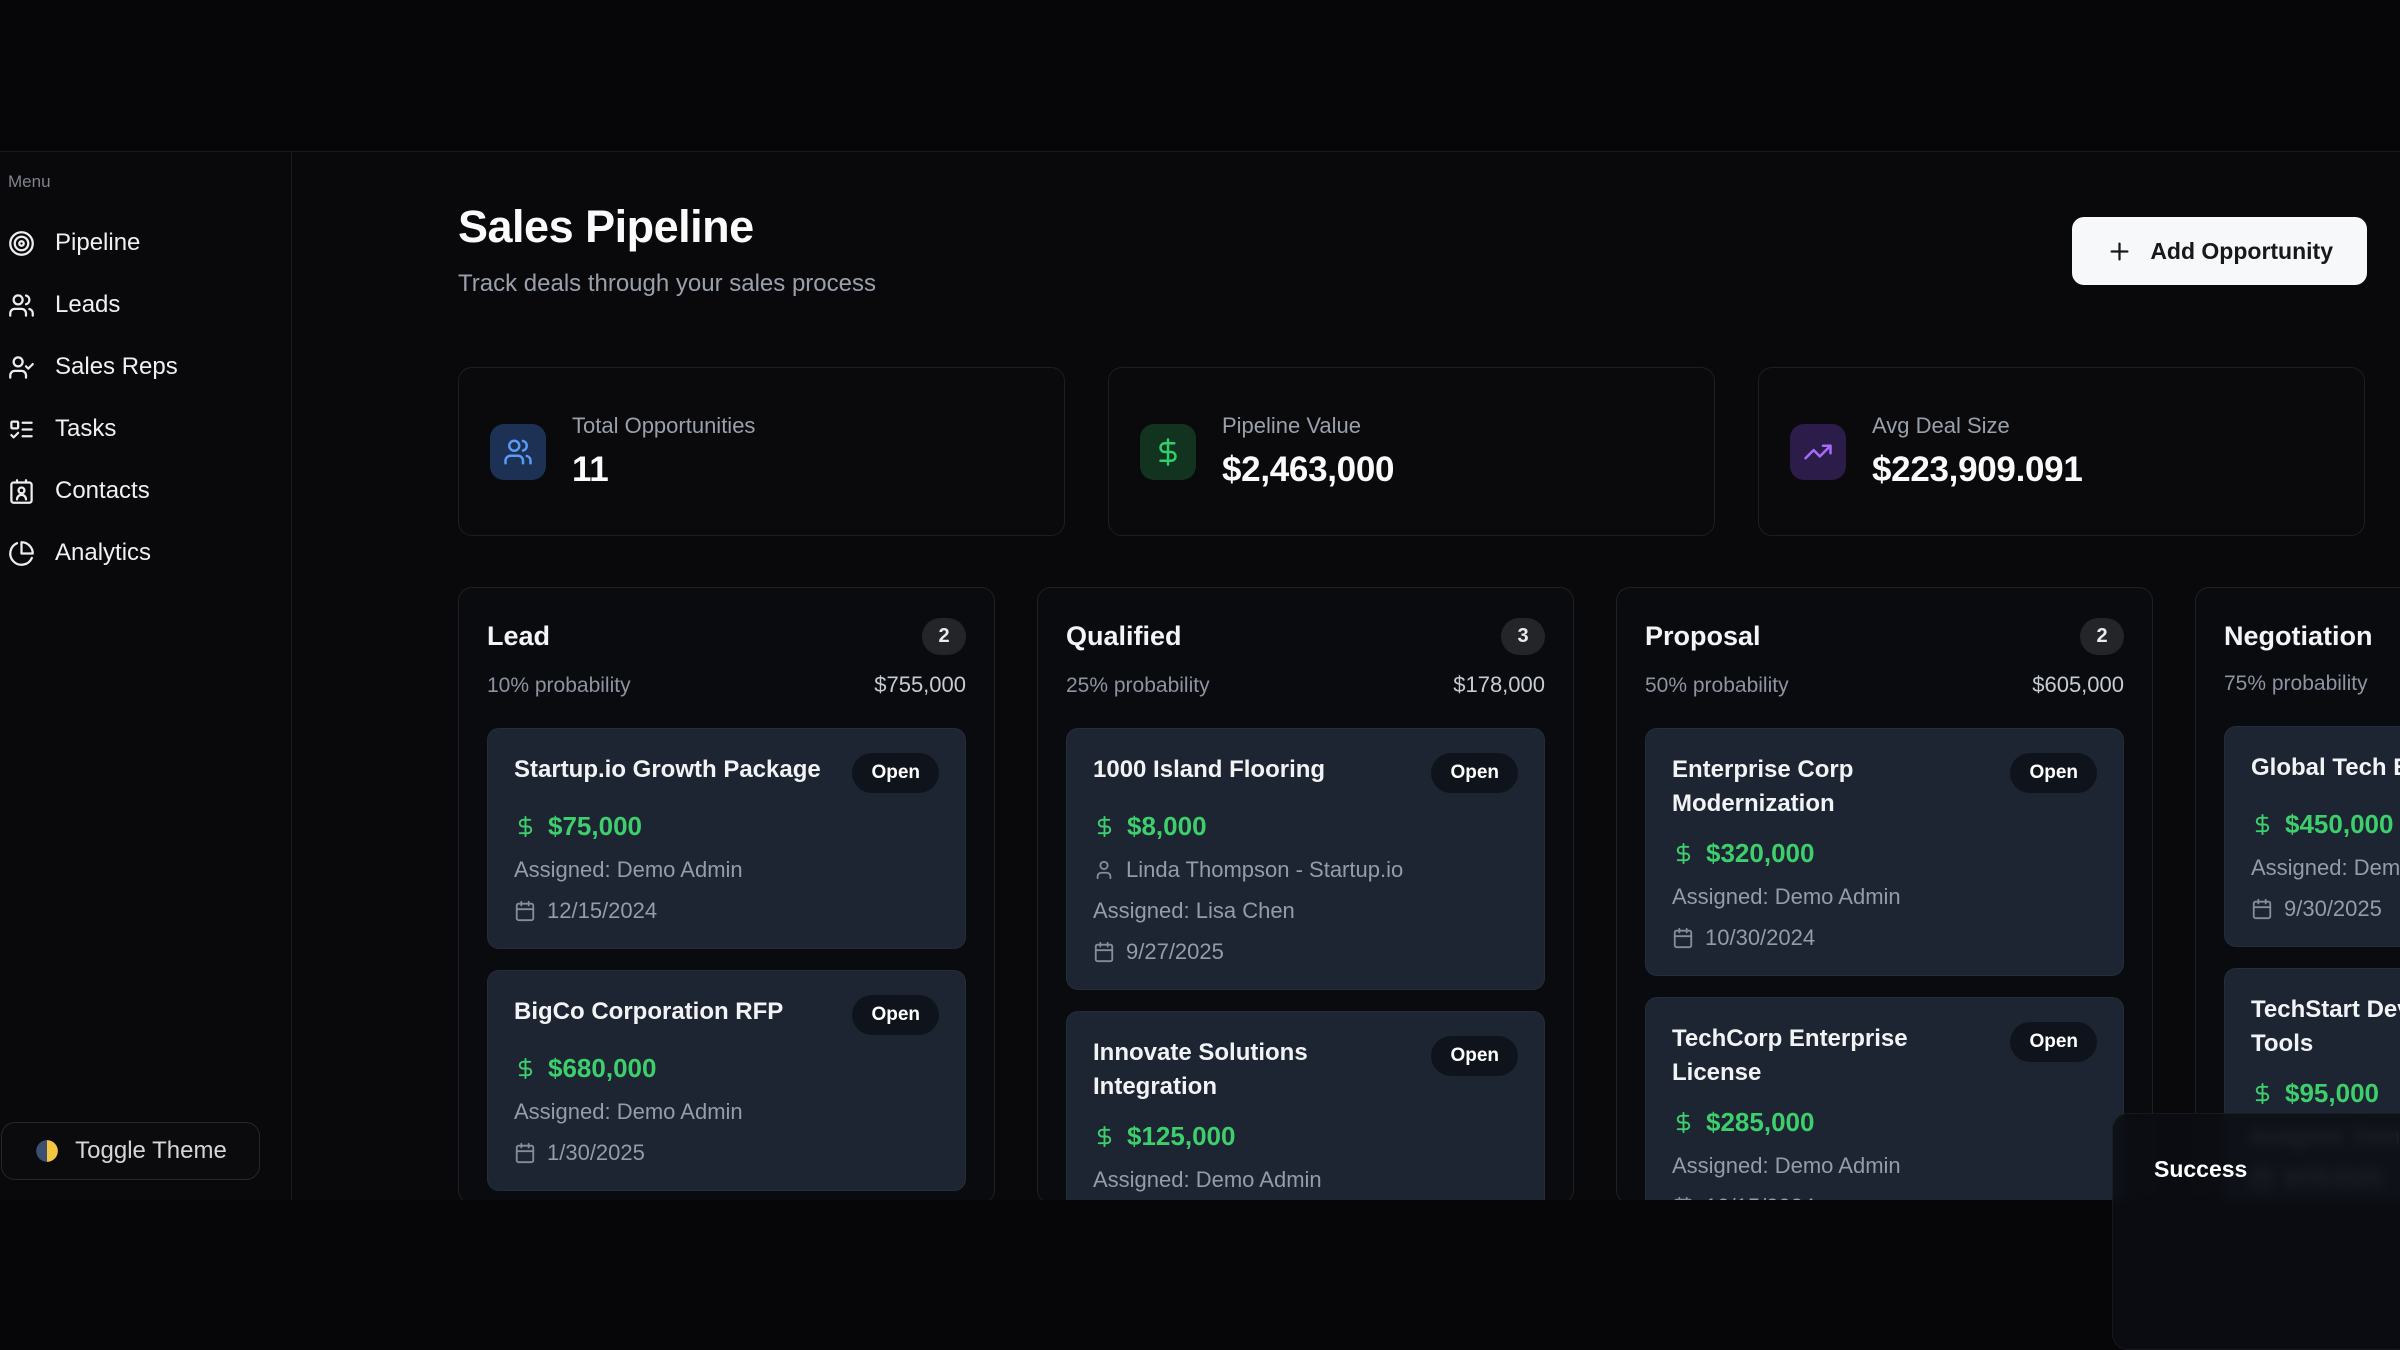 The image size is (2400, 1350). Describe the element at coordinates (144, 305) in the screenshot. I see `sidebar-item-leads: Leads` at that location.